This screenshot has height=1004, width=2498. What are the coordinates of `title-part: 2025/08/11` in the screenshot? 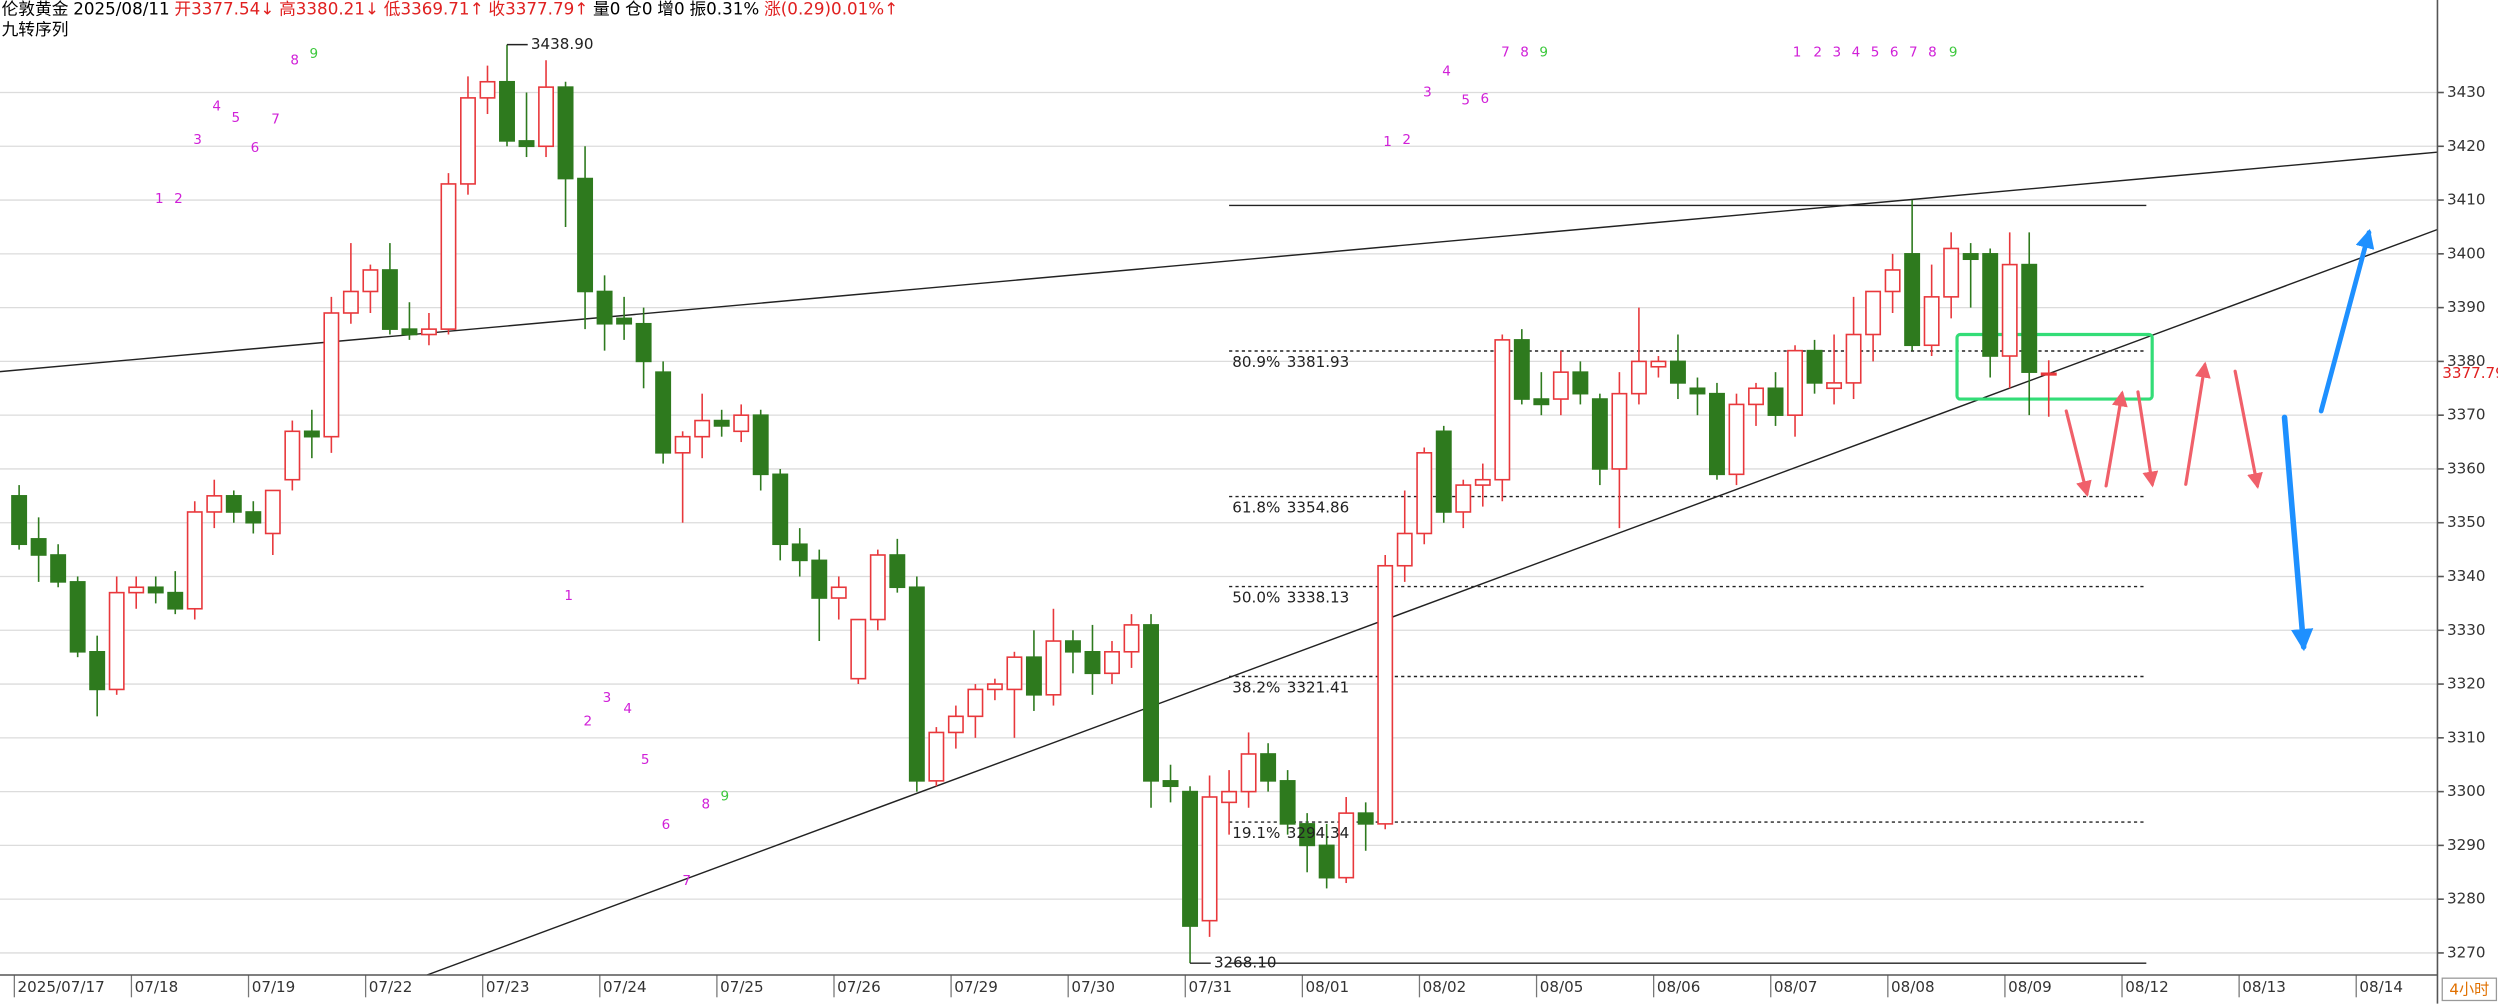 It's located at (121, 9).